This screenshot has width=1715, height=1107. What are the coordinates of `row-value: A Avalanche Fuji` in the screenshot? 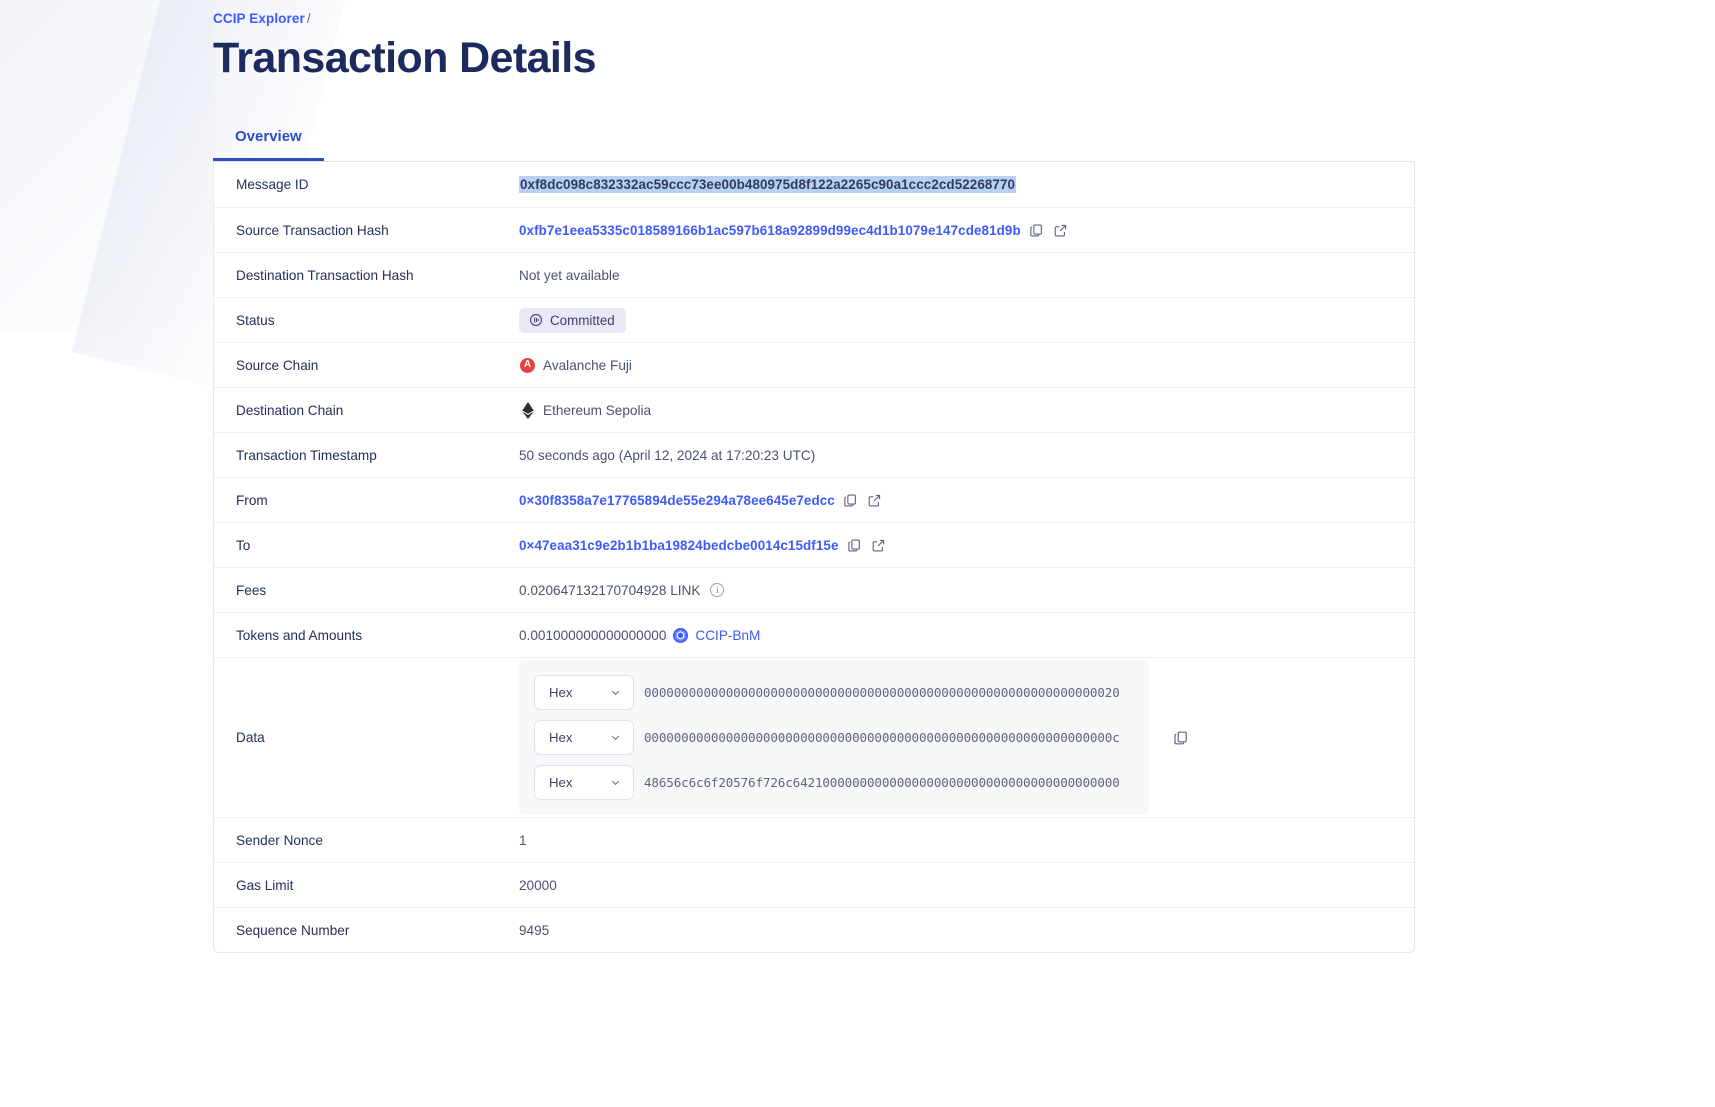 It's located at (966, 365).